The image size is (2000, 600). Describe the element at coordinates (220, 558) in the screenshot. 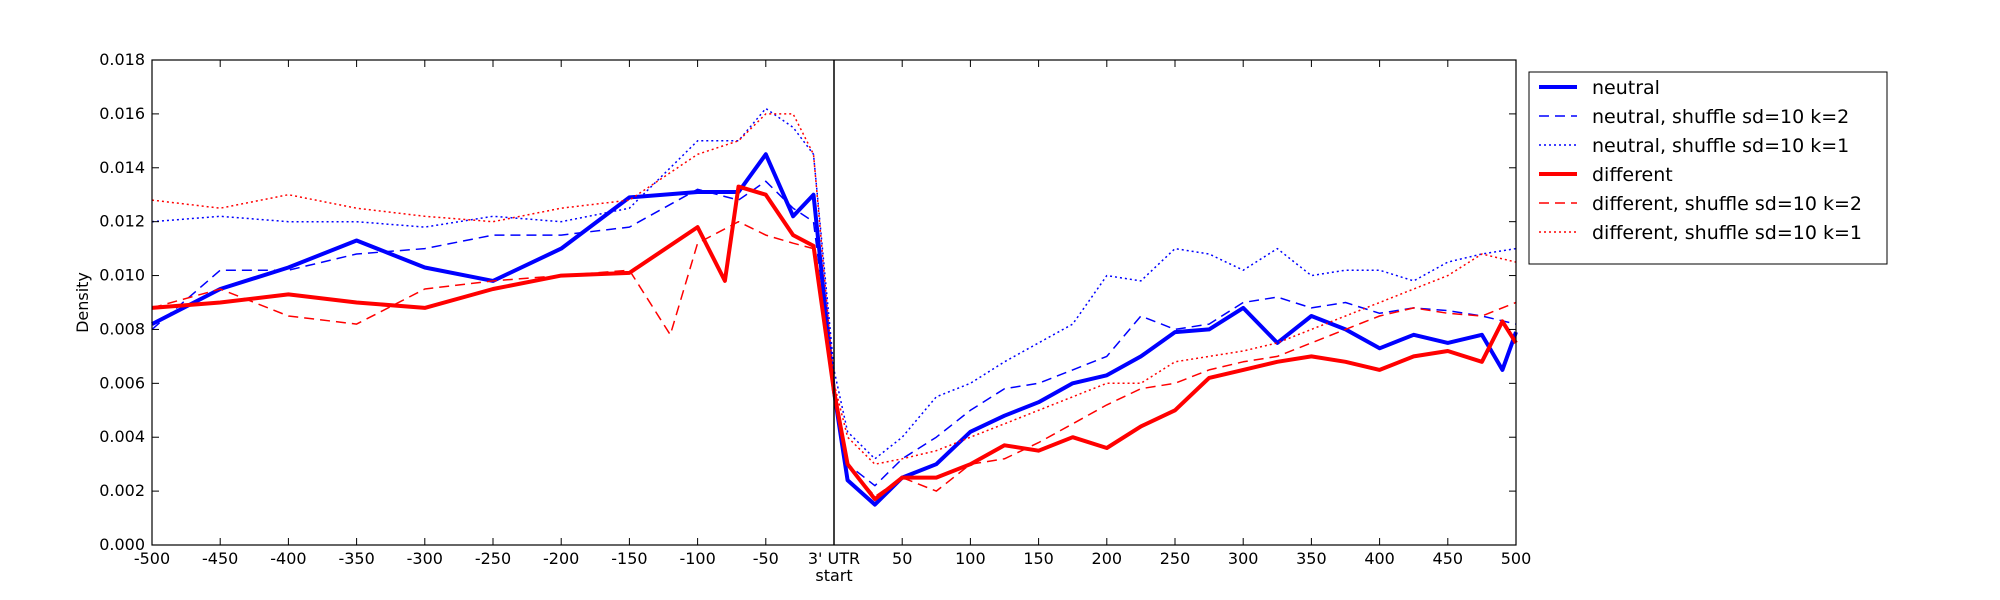

I see `x-tick-label: -450` at that location.